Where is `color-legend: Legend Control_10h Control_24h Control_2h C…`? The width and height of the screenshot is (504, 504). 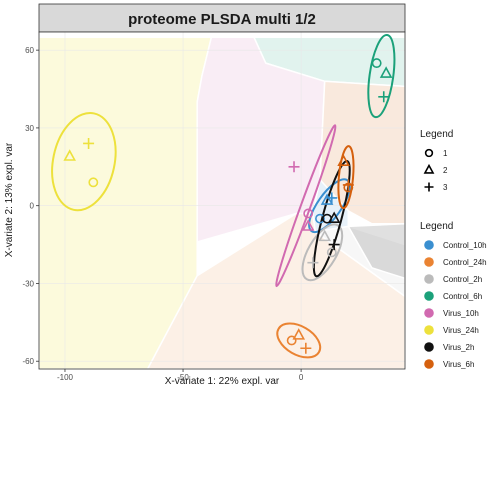 color-legend: Legend Control_10h Control_24h Control_2h C… is located at coordinates (453, 295).